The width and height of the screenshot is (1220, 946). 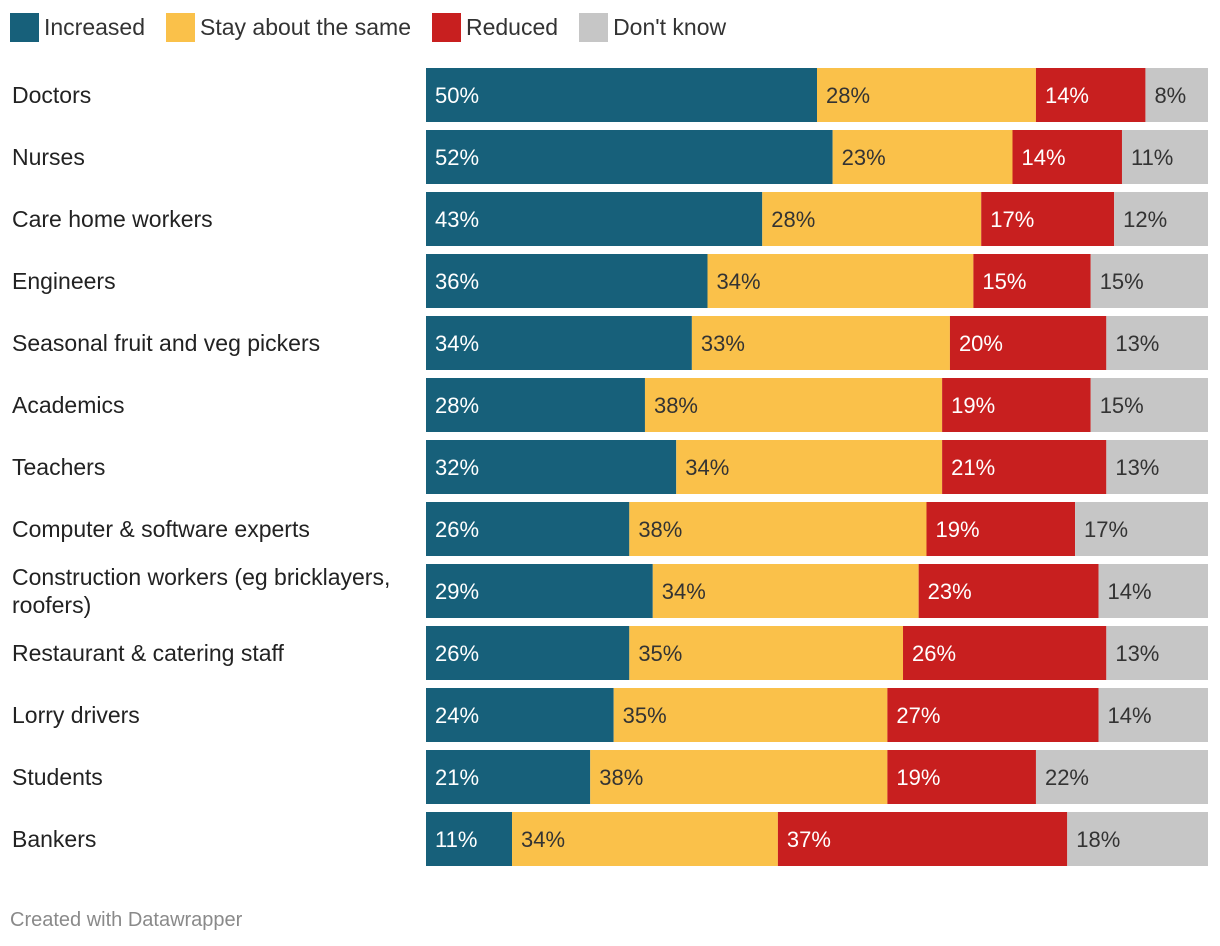 I want to click on data-label-dont-know: 14%, so click(x=1130, y=591).